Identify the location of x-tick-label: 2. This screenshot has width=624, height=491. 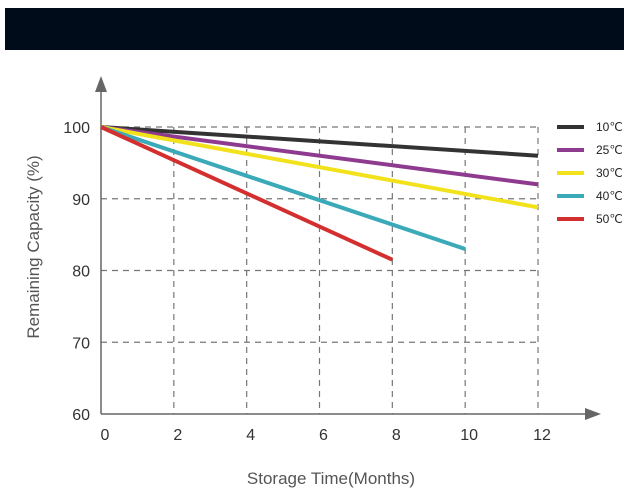
(177, 435).